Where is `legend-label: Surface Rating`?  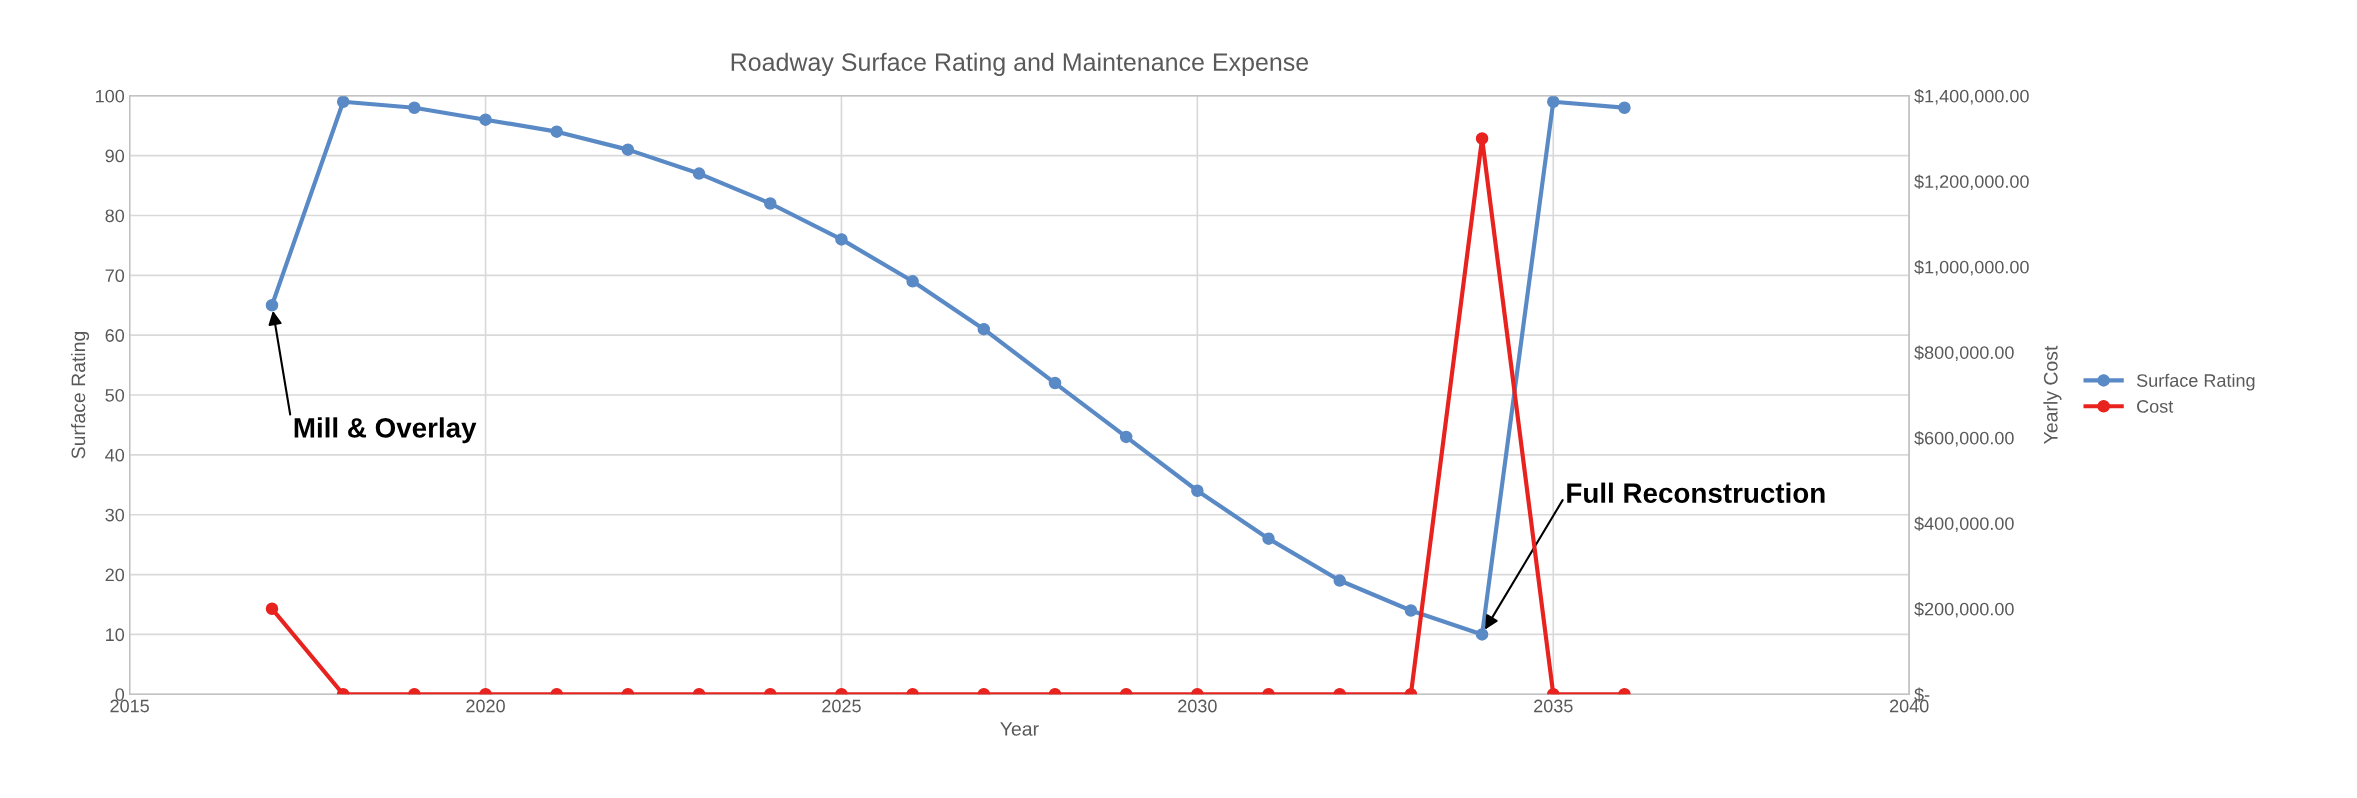 legend-label: Surface Rating is located at coordinates (2195, 382).